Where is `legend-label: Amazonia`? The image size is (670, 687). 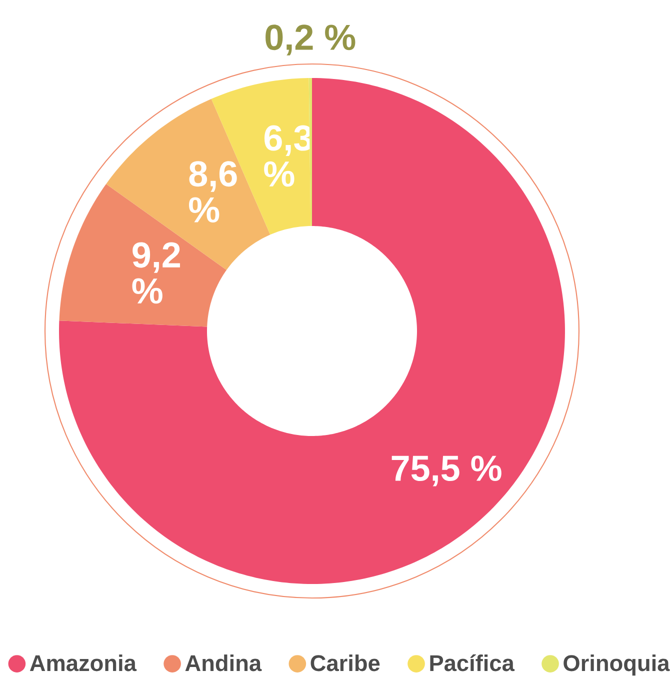 legend-label: Amazonia is located at coordinates (83, 663).